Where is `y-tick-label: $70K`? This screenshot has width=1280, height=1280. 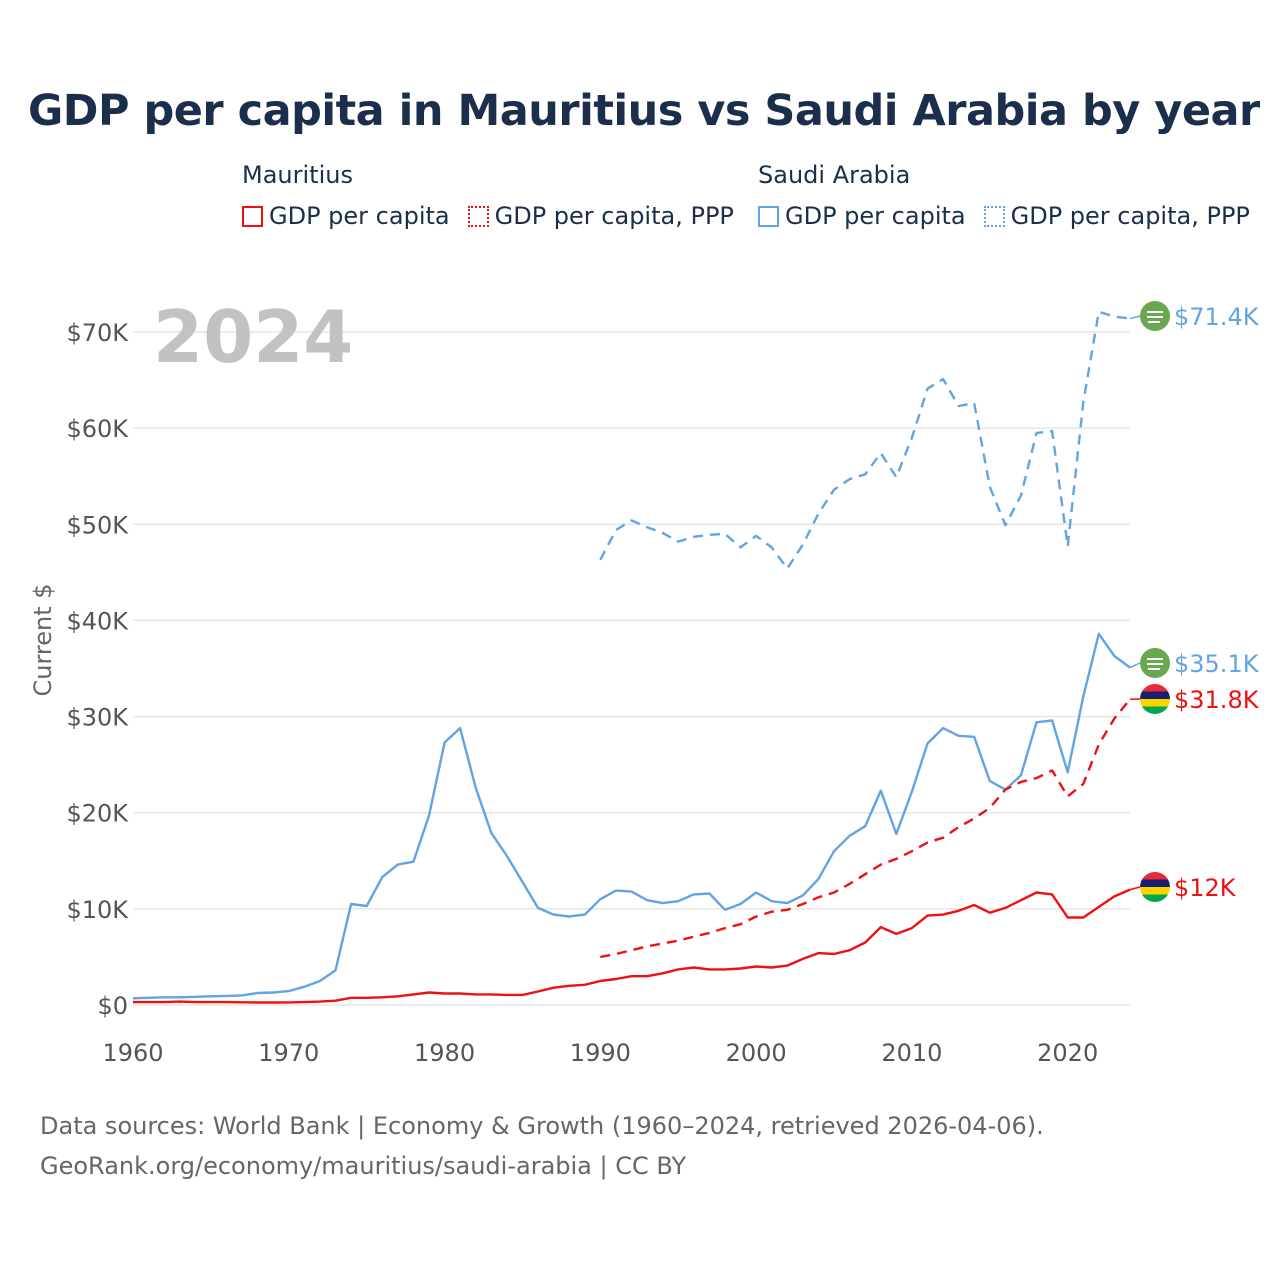 y-tick-label: $70K is located at coordinates (97, 333).